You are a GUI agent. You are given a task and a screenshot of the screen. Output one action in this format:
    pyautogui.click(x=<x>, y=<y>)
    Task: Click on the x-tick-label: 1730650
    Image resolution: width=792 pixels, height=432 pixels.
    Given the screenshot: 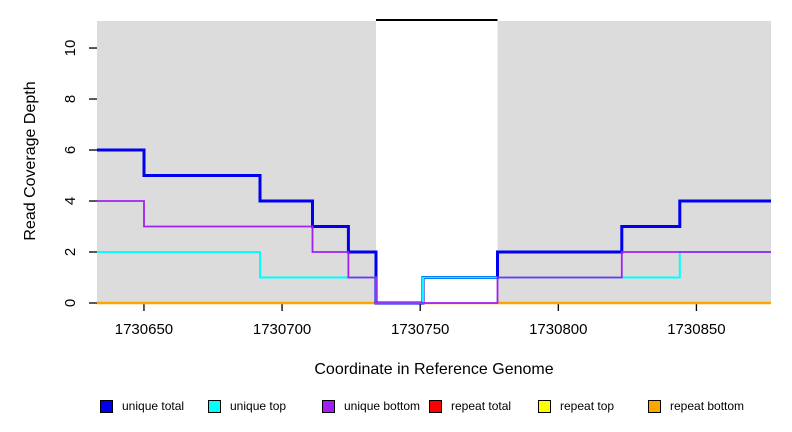 What is the action you would take?
    pyautogui.click(x=144, y=329)
    